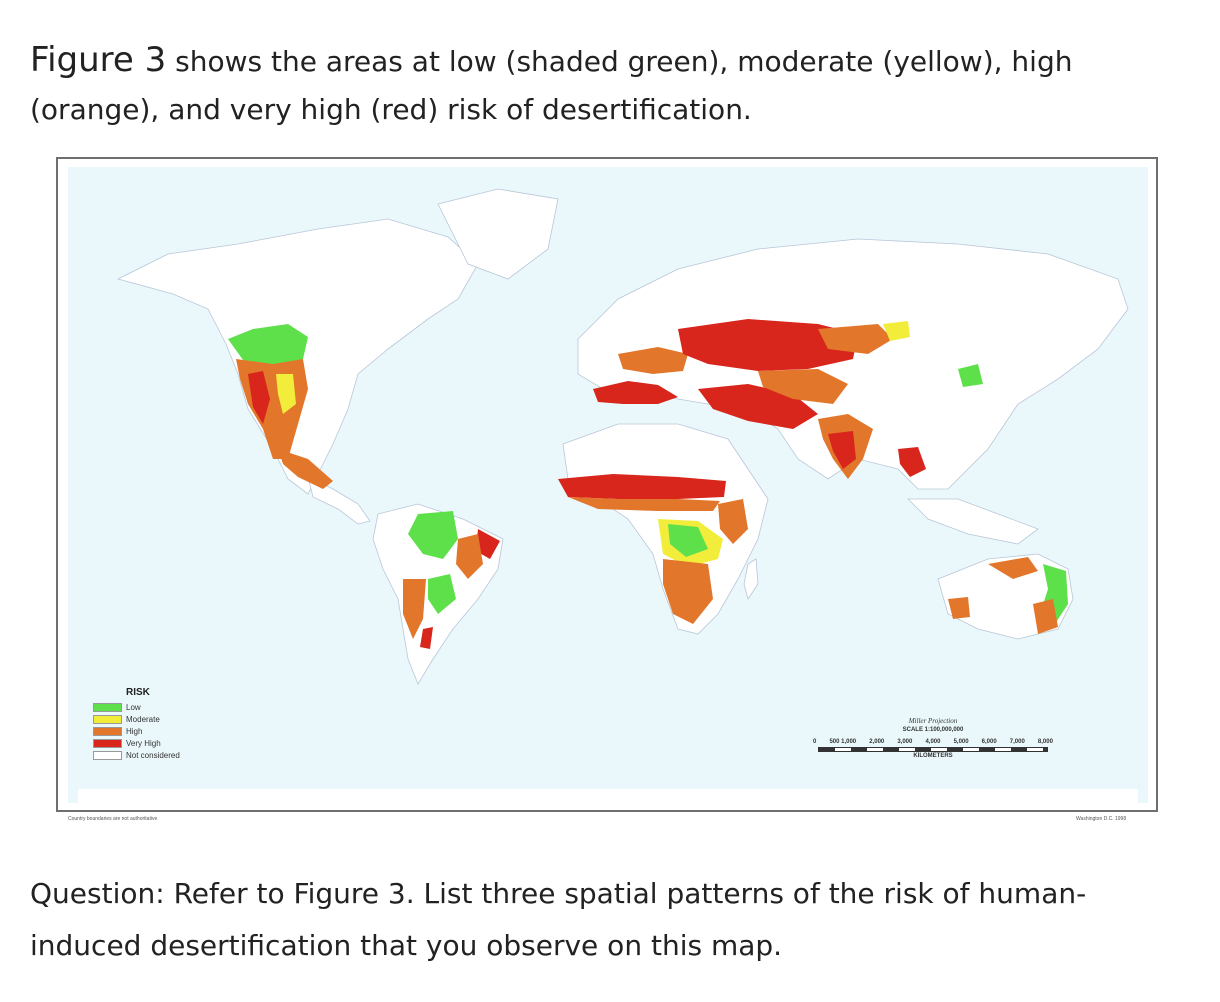 This screenshot has width=1220, height=1002. What do you see at coordinates (1101, 819) in the screenshot?
I see `footer-washington-note: Washington D.C. 1998` at bounding box center [1101, 819].